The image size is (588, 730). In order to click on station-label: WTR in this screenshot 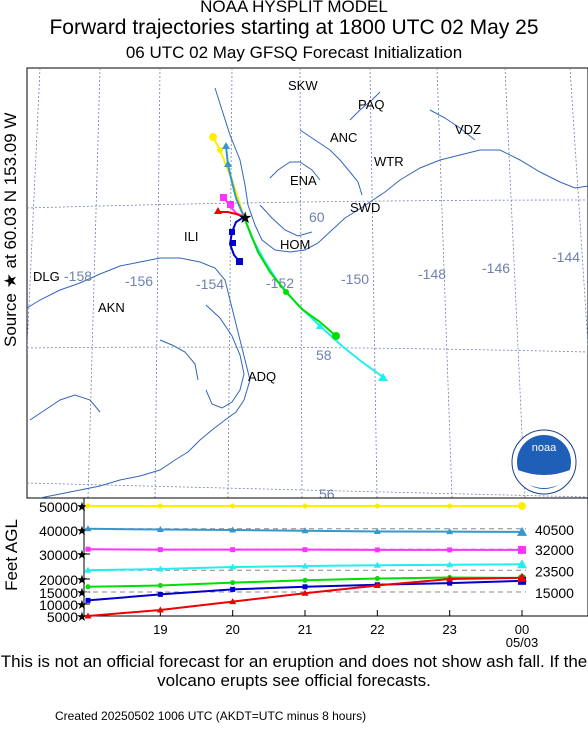, I will do `click(389, 161)`.